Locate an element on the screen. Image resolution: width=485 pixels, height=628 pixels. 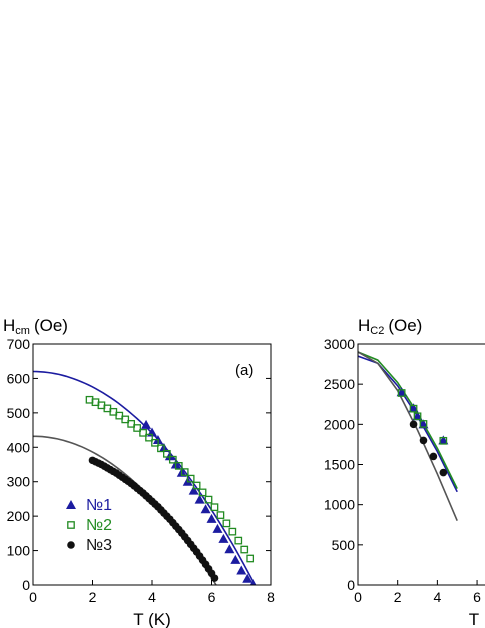
y-tick-label: 400 is located at coordinates (19, 447).